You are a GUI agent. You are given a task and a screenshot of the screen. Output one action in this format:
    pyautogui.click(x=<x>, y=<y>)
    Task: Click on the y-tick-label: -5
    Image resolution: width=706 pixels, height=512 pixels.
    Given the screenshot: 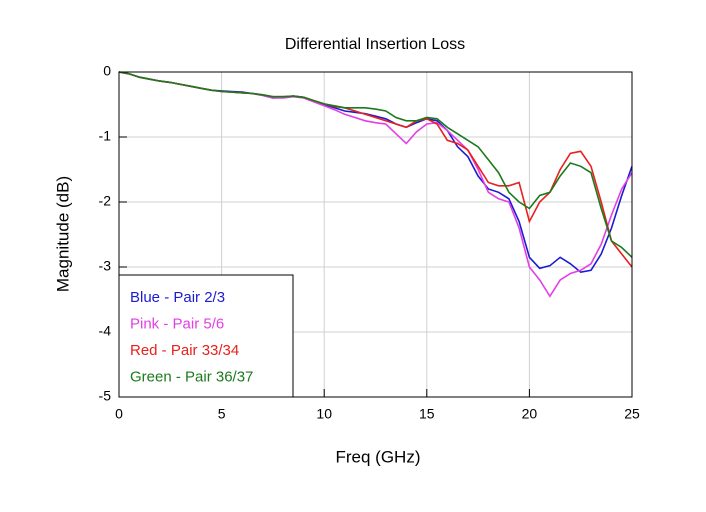 What is the action you would take?
    pyautogui.click(x=105, y=396)
    